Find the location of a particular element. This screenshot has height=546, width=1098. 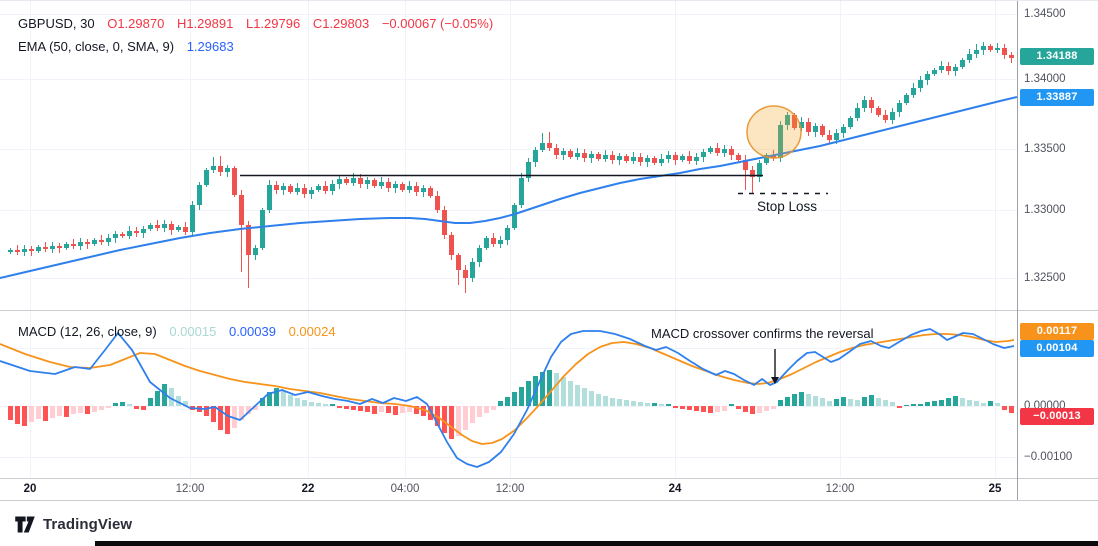

macd-signal-badge: 0.00117 is located at coordinates (1057, 331).